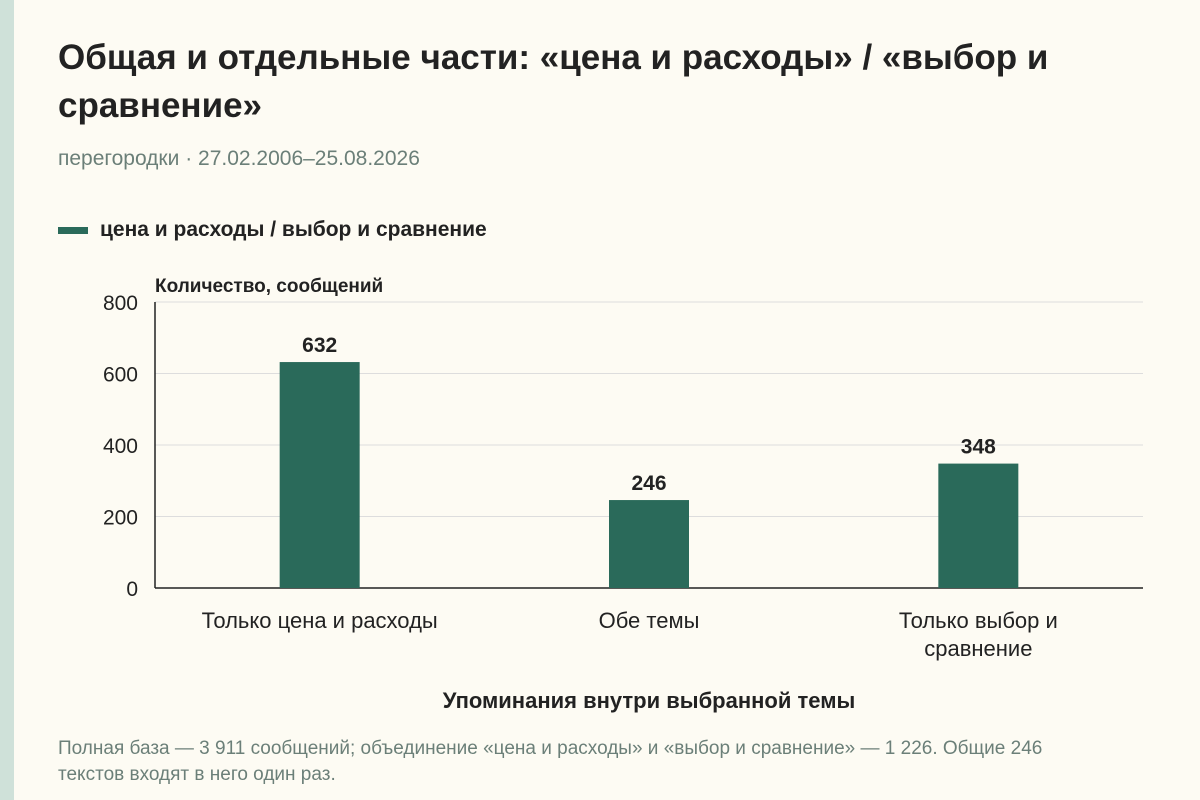 The image size is (1200, 800). What do you see at coordinates (132, 589) in the screenshot?
I see `y-tick-label: 0` at bounding box center [132, 589].